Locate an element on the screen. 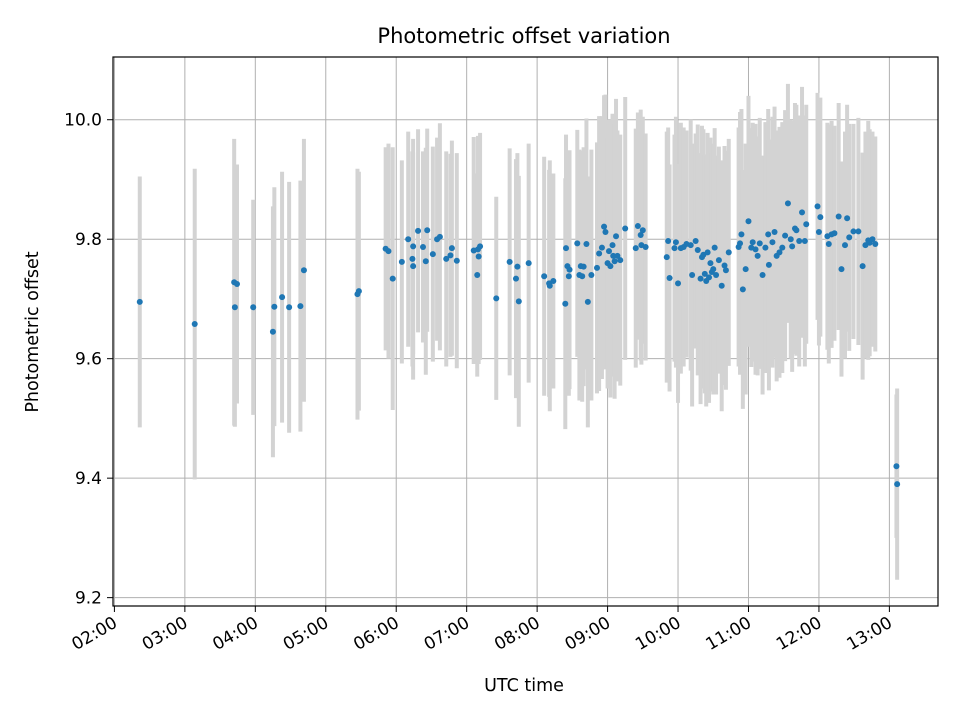 This screenshot has height=720, width=960. y-tick-label: 9.2 is located at coordinates (88, 599).